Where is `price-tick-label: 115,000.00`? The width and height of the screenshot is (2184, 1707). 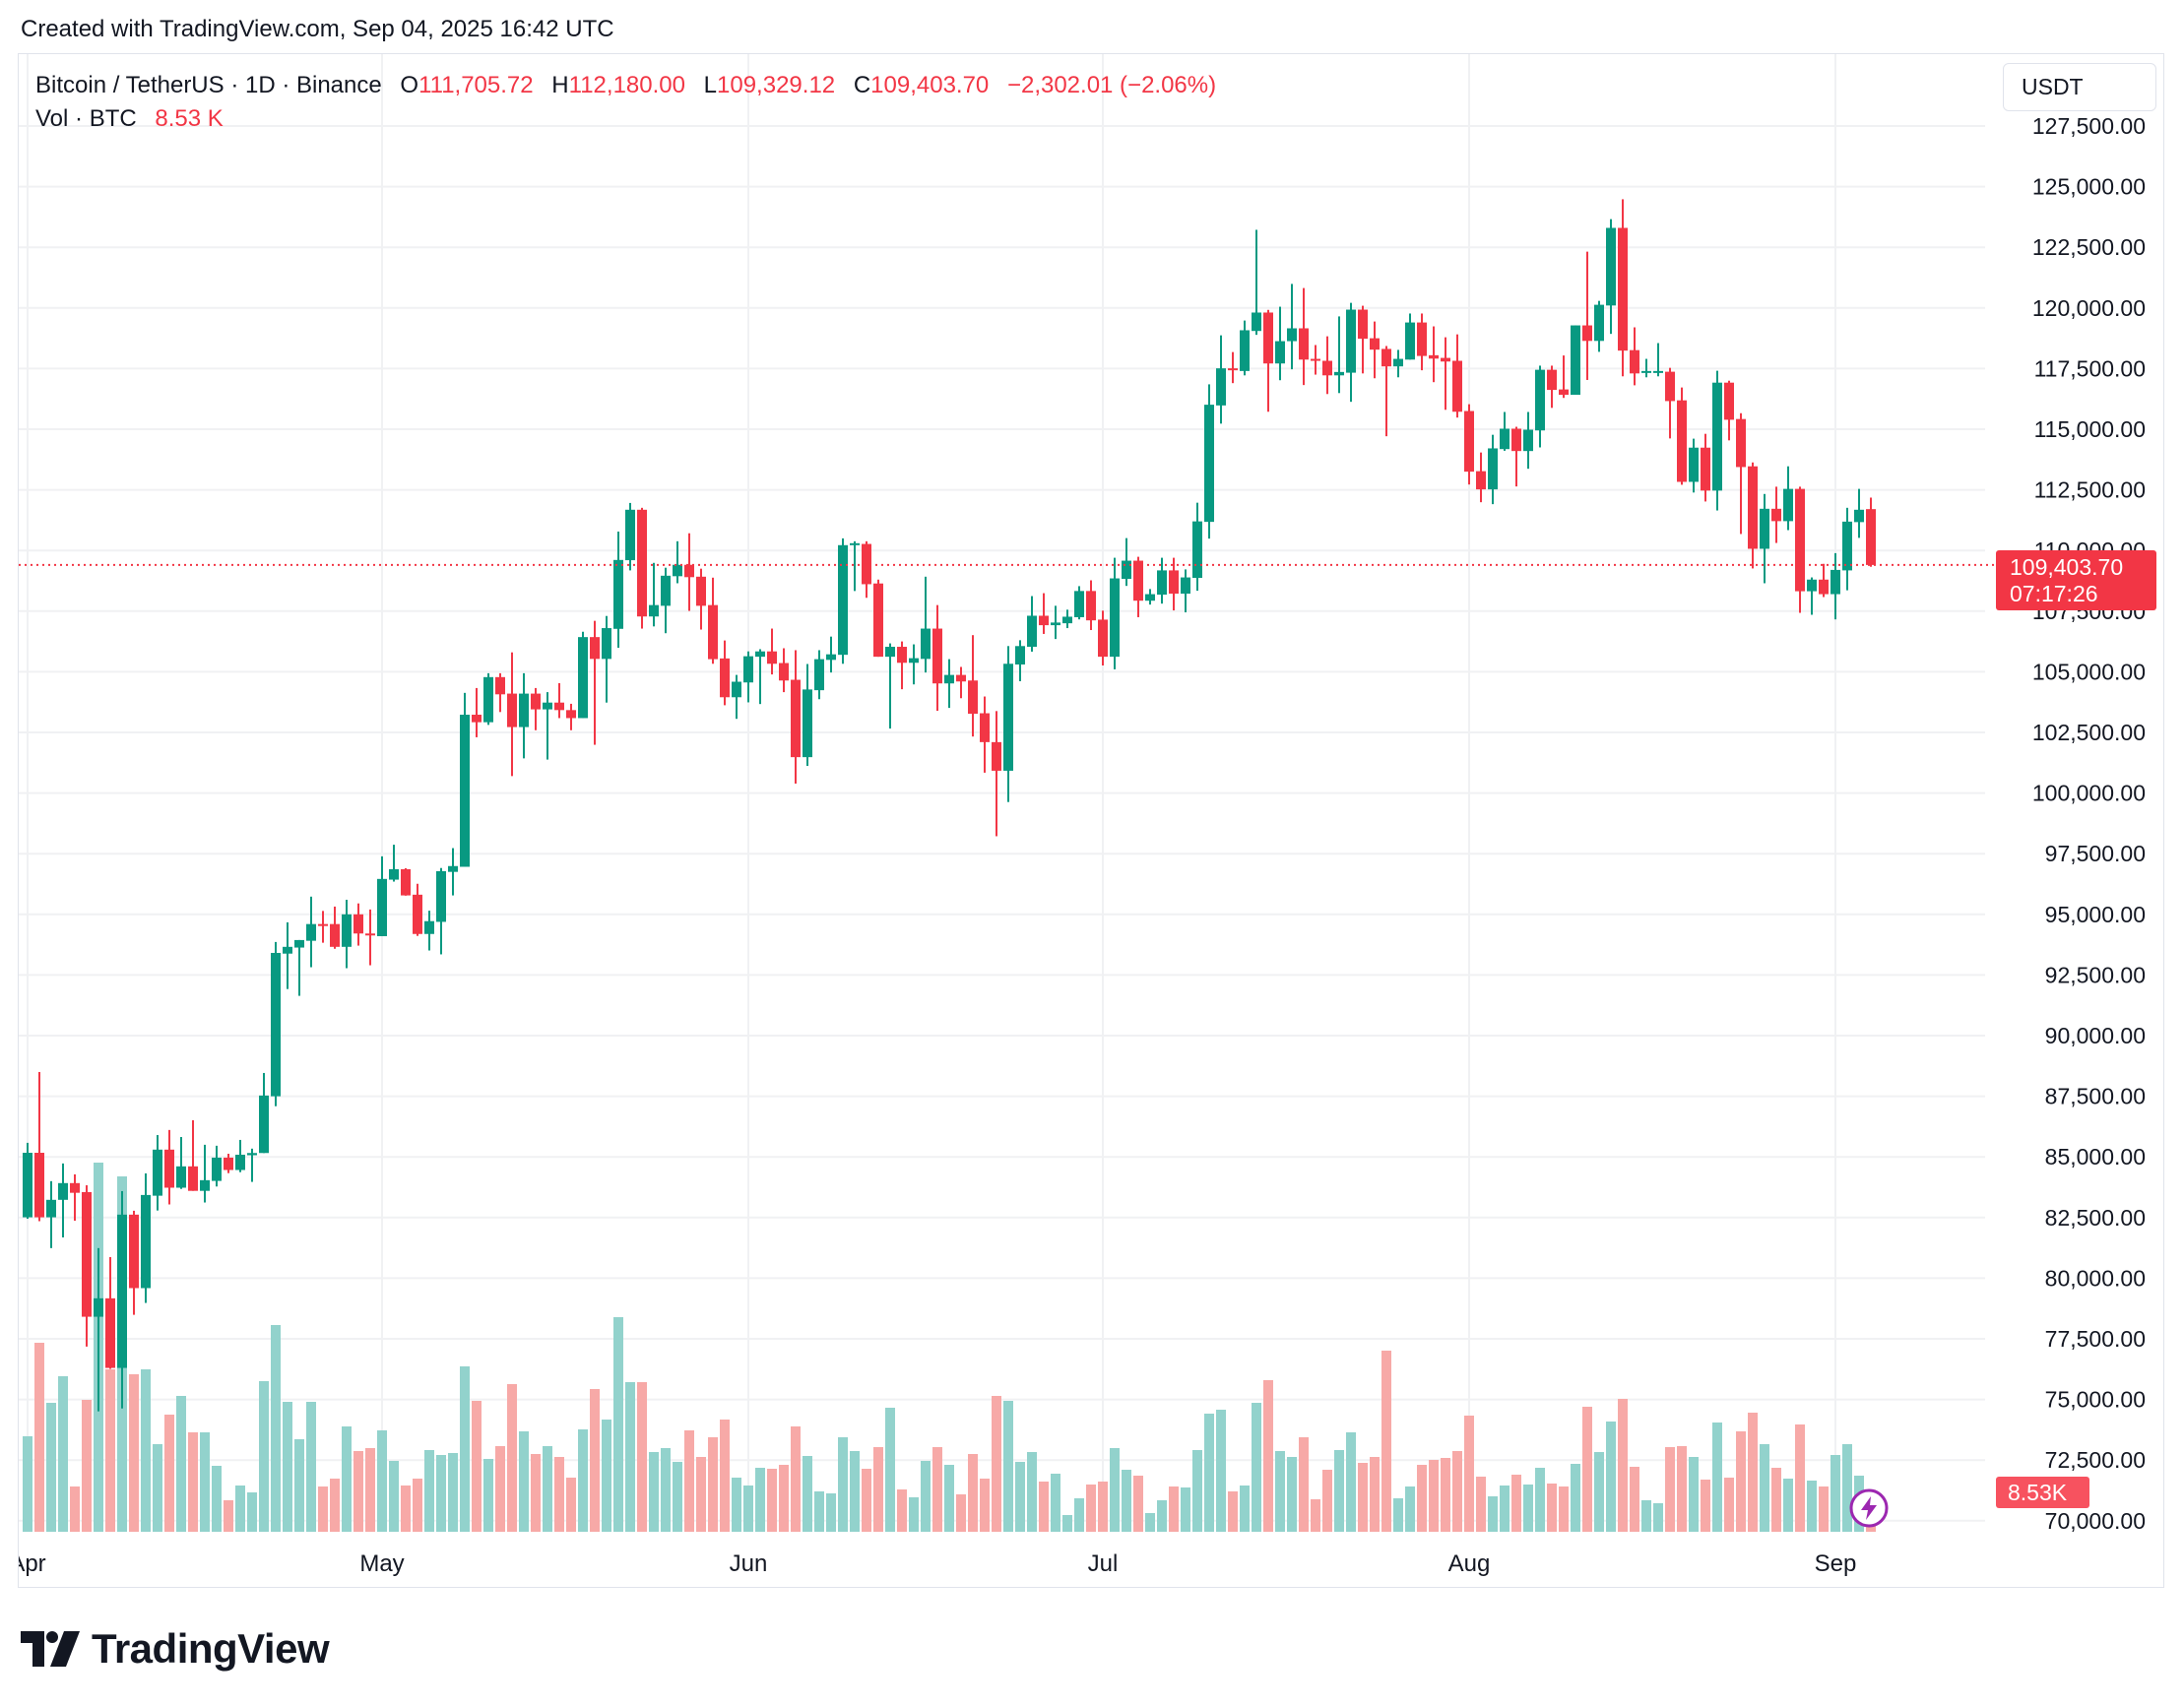 price-tick-label: 115,000.00 is located at coordinates (2090, 429).